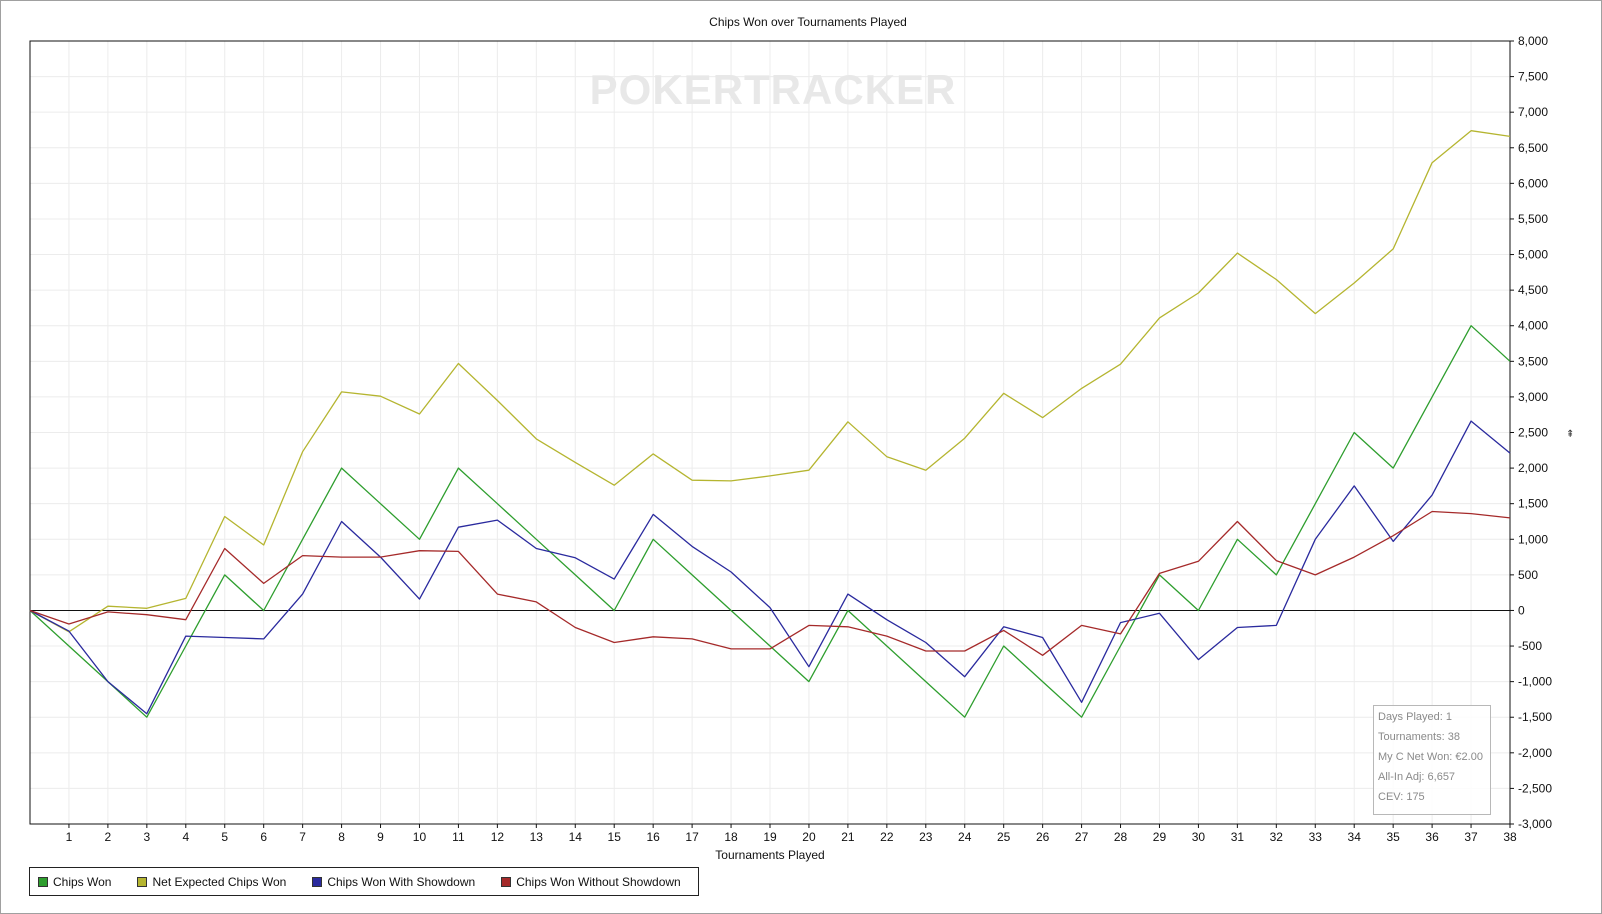 The height and width of the screenshot is (914, 1602). I want to click on x-axis-label: Tournaments Played, so click(769, 855).